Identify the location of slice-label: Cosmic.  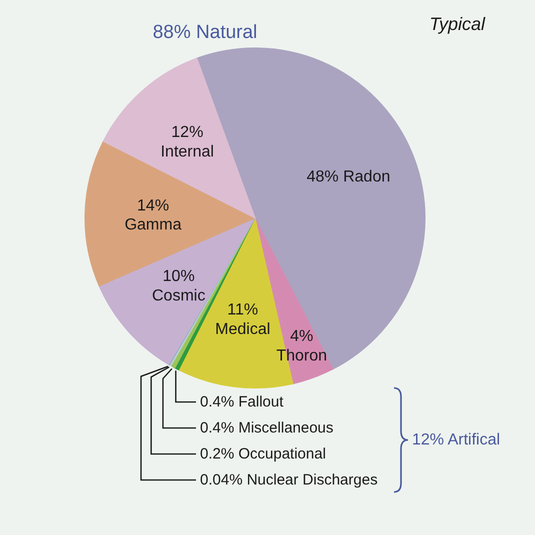
(179, 295).